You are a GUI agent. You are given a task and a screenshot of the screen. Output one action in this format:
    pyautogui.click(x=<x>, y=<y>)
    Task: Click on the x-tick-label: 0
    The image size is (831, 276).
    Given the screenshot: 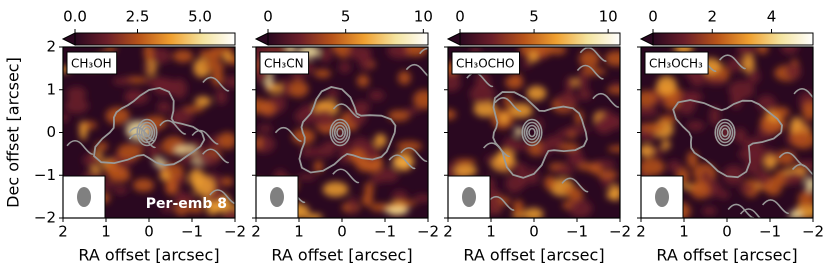 What is the action you would take?
    pyautogui.click(x=534, y=232)
    